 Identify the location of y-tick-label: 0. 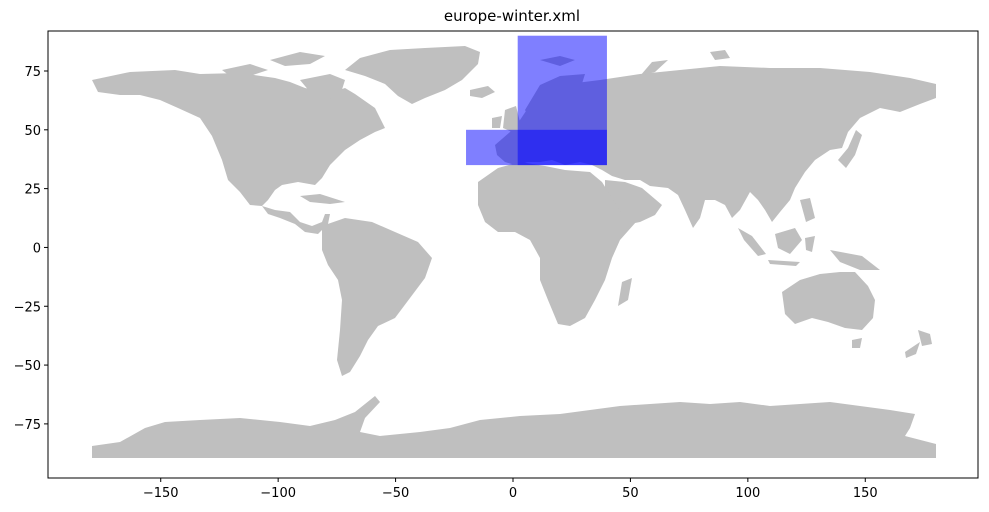
(37, 248).